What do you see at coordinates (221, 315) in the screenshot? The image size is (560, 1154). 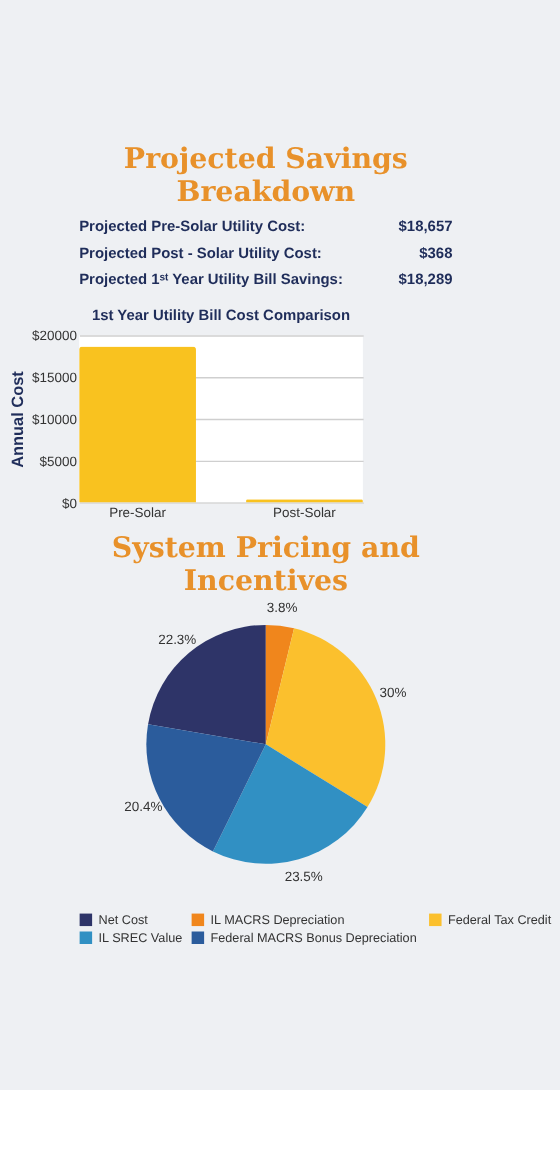 I see `chart-title: 1st Year Utility Bill Cost Comparison` at bounding box center [221, 315].